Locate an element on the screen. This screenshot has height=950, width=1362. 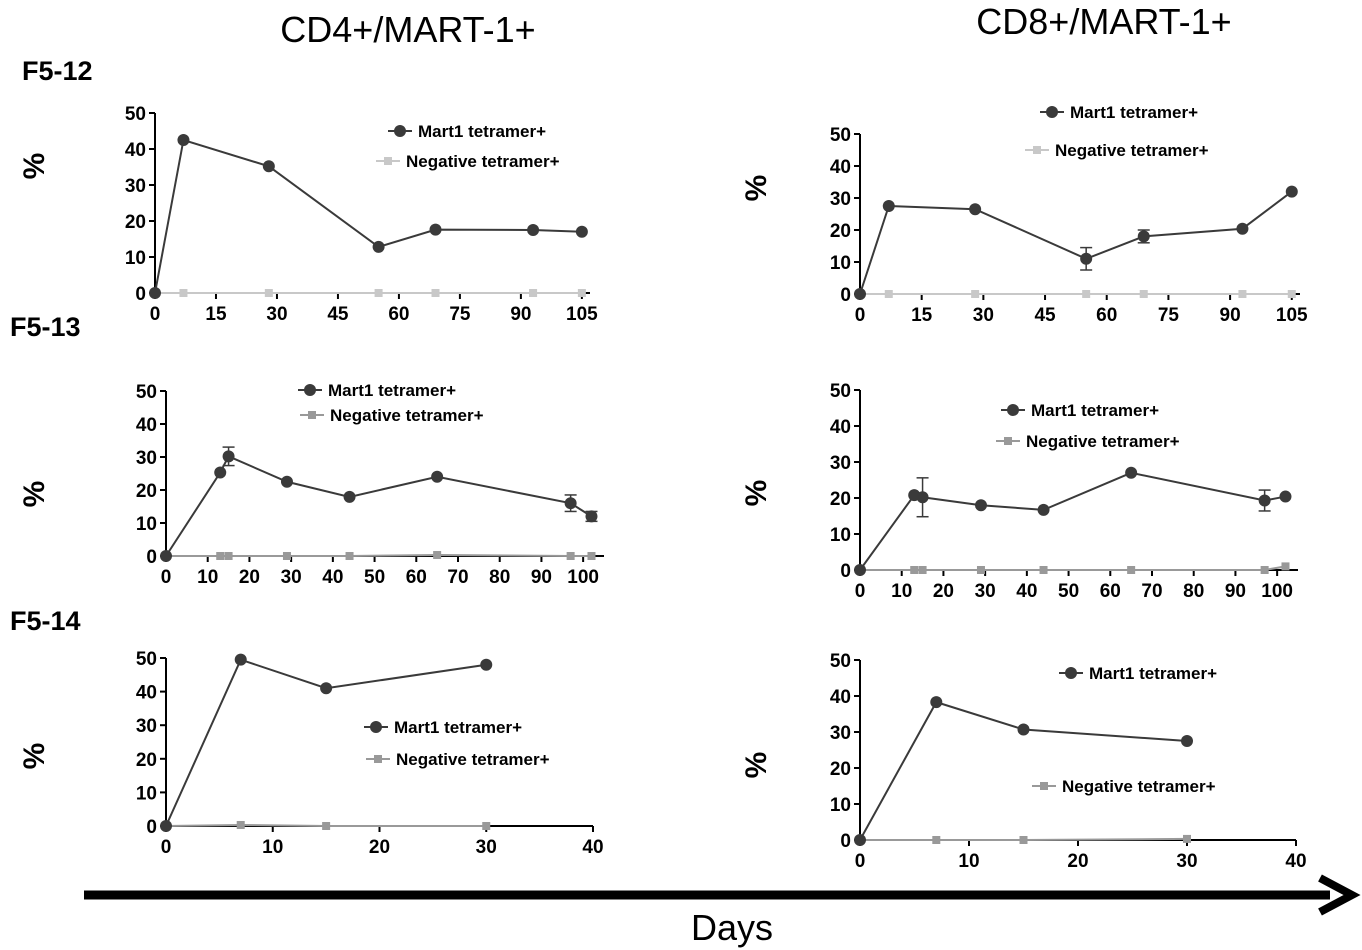
x-tick-label: 50 is located at coordinates (374, 577).